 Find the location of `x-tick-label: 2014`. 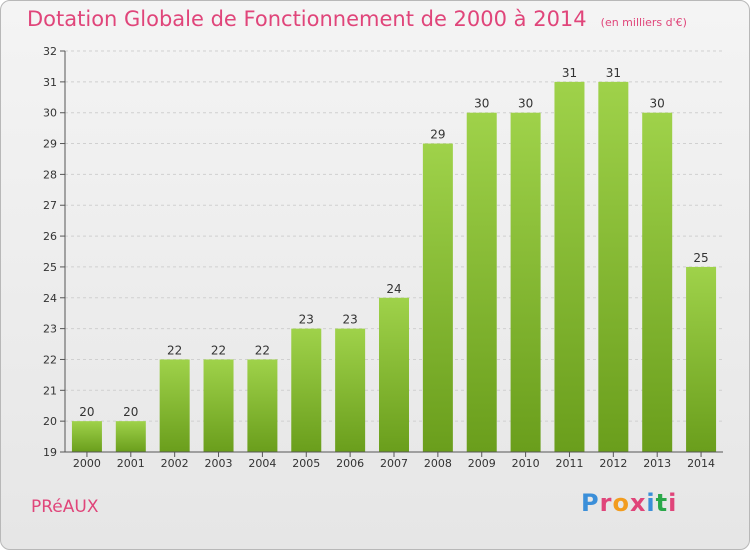

x-tick-label: 2014 is located at coordinates (701, 463).